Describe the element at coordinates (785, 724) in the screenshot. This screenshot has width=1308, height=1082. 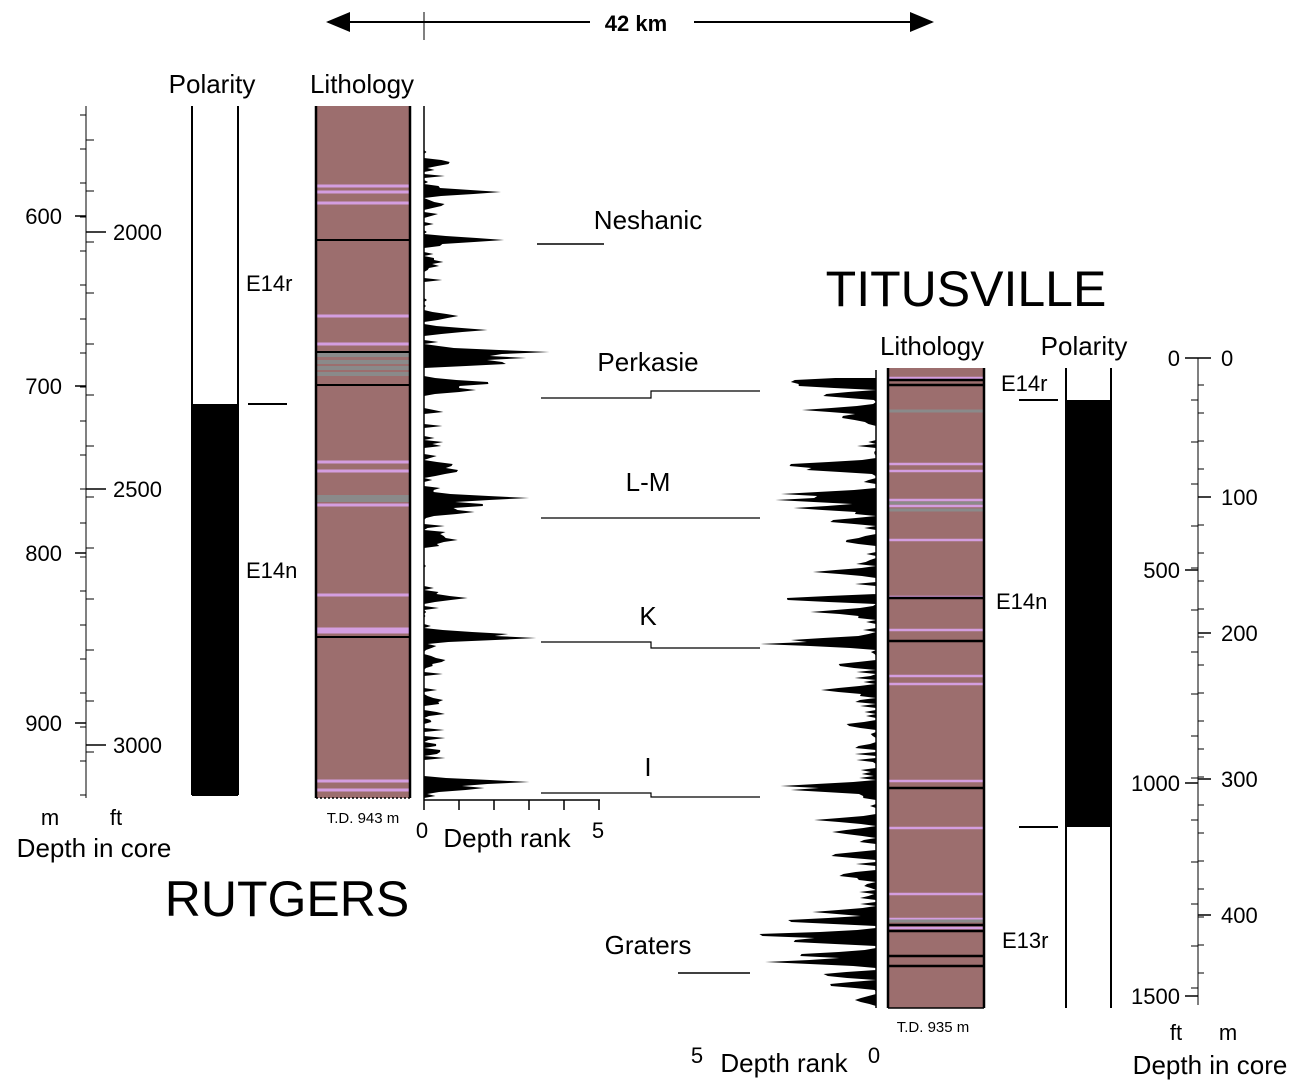
I see `titusville-depth-rank-log: 5 0 Depth rank` at that location.